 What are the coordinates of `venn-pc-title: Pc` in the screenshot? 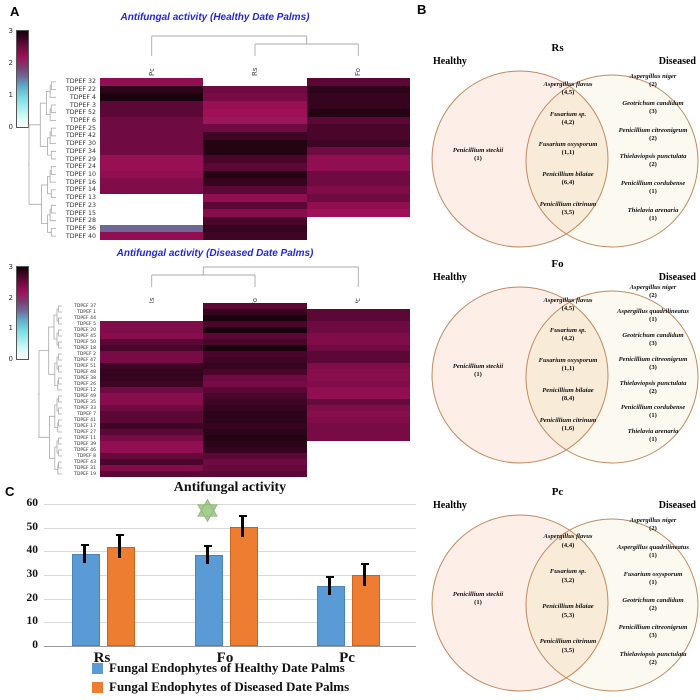 It's located at (557, 492).